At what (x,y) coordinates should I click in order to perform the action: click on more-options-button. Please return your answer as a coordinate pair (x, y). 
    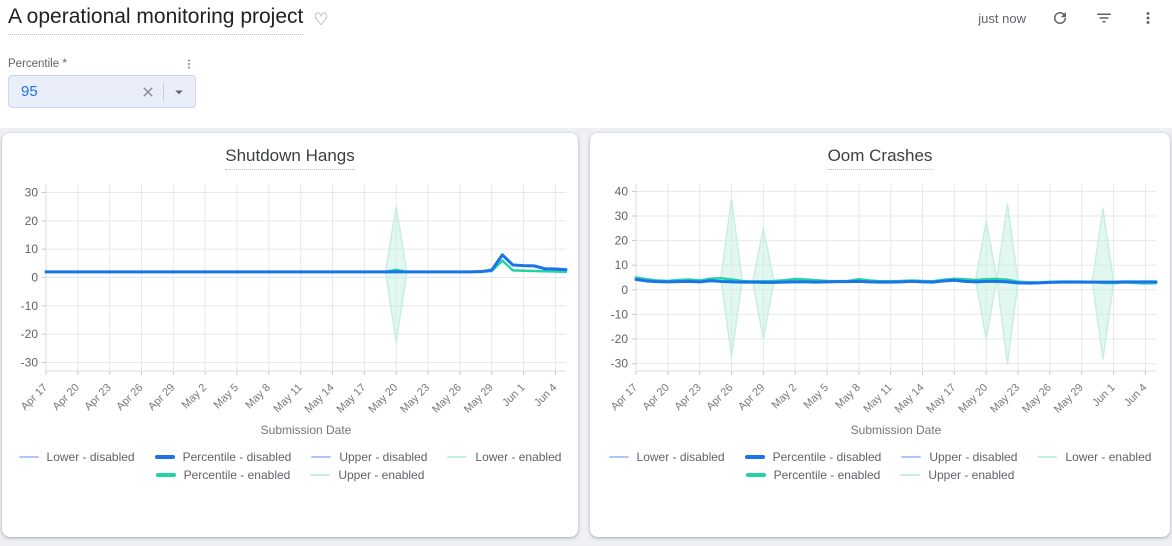
    Looking at the image, I should click on (1148, 18).